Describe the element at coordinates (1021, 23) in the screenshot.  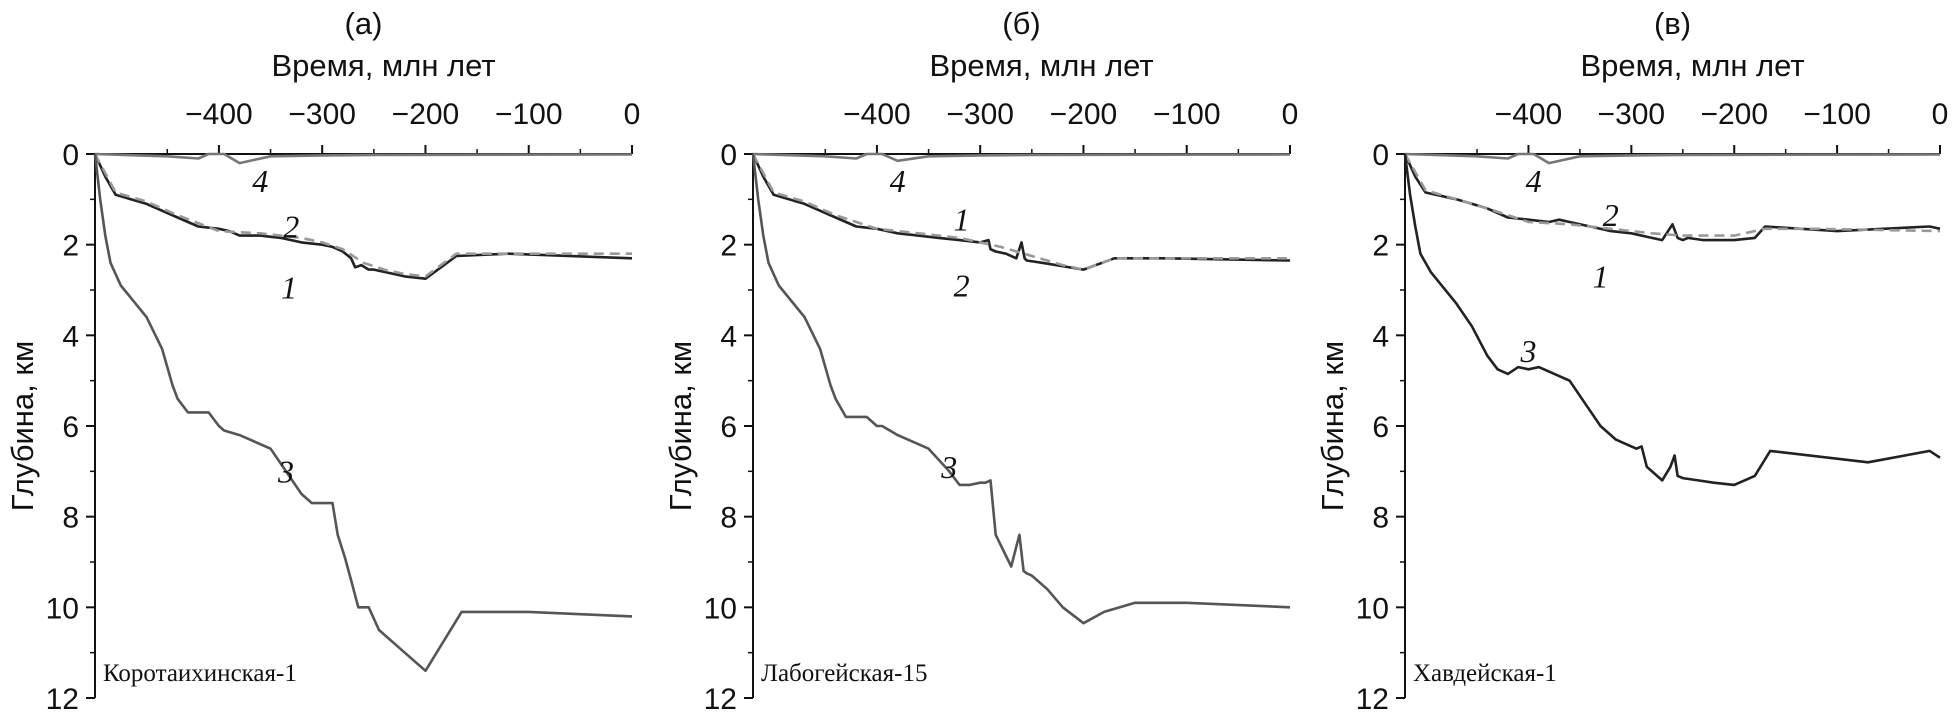
I see `panel-label: (б)` at that location.